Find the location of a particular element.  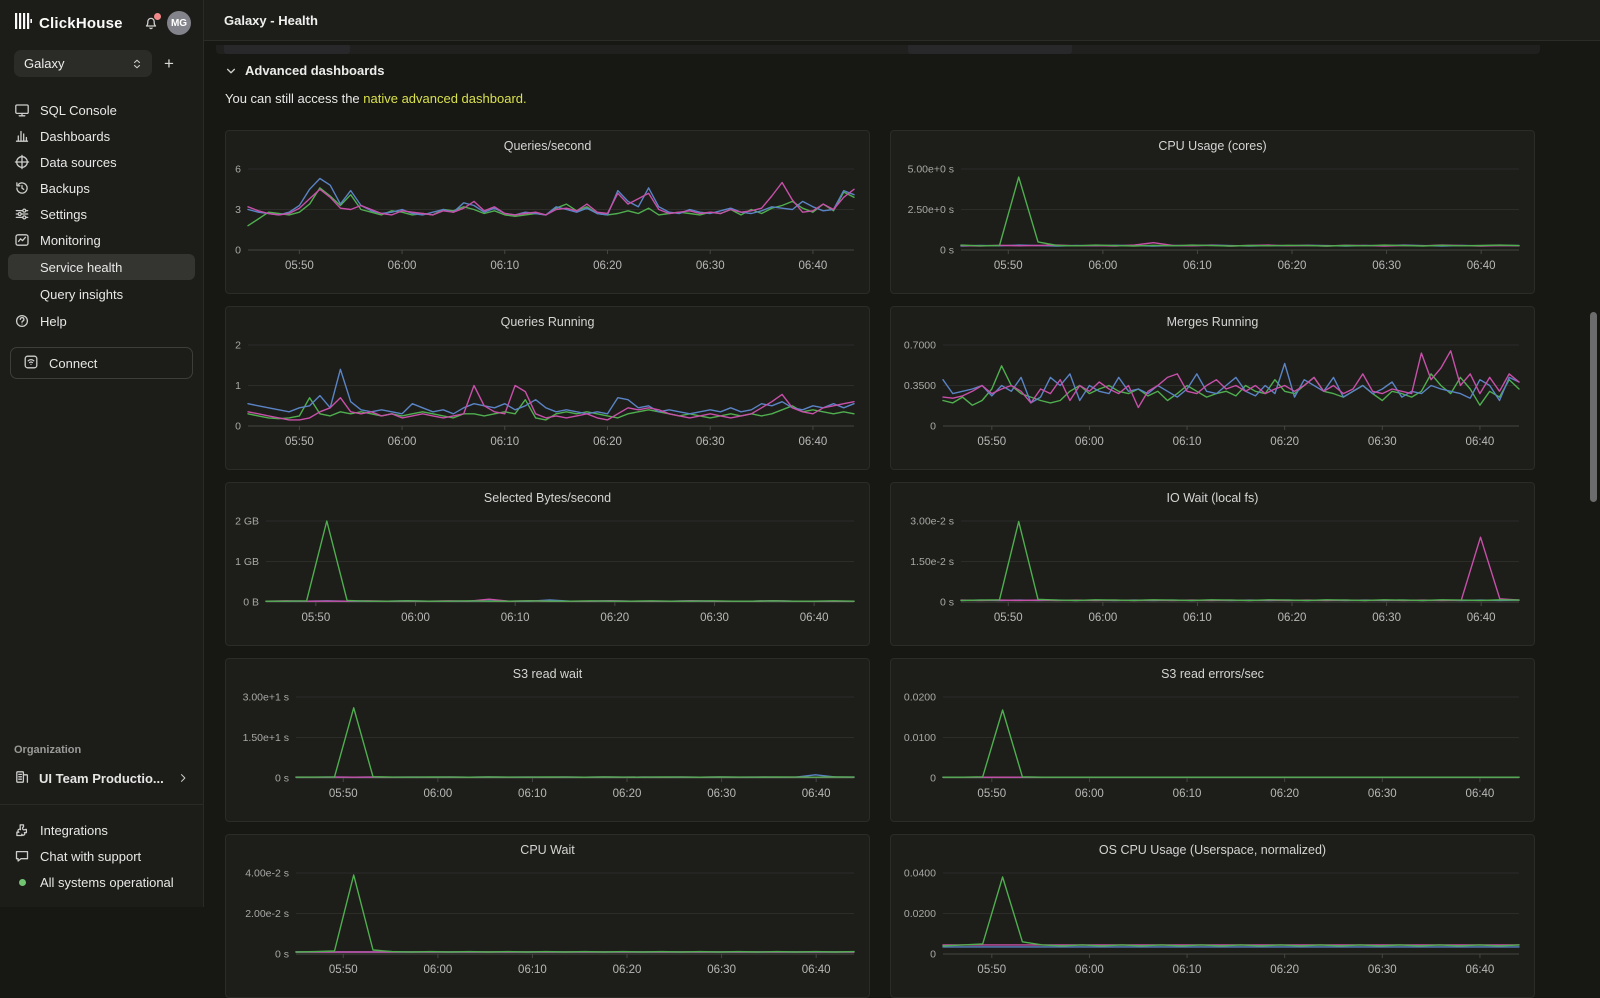

native-dashboard-link: native advanced dashboard. is located at coordinates (444, 98).